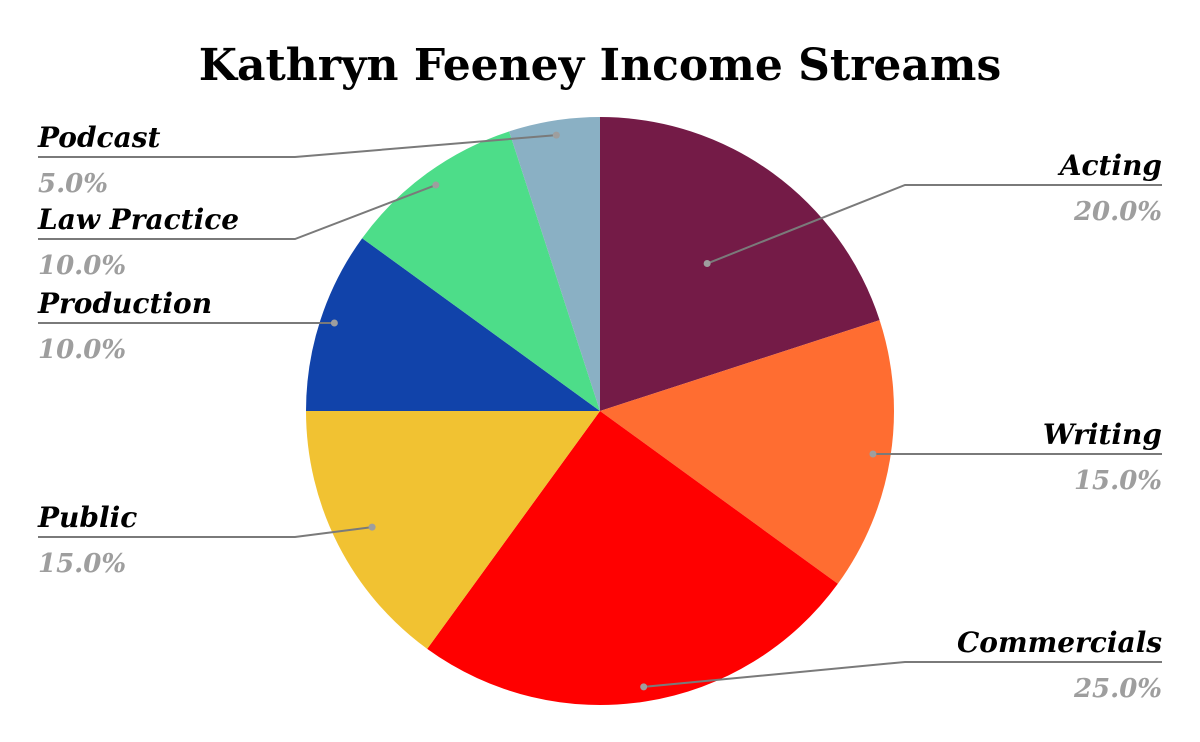 This screenshot has height=742, width=1200. What do you see at coordinates (138, 219) in the screenshot?
I see `slice-label-law-practice: Law Practice` at bounding box center [138, 219].